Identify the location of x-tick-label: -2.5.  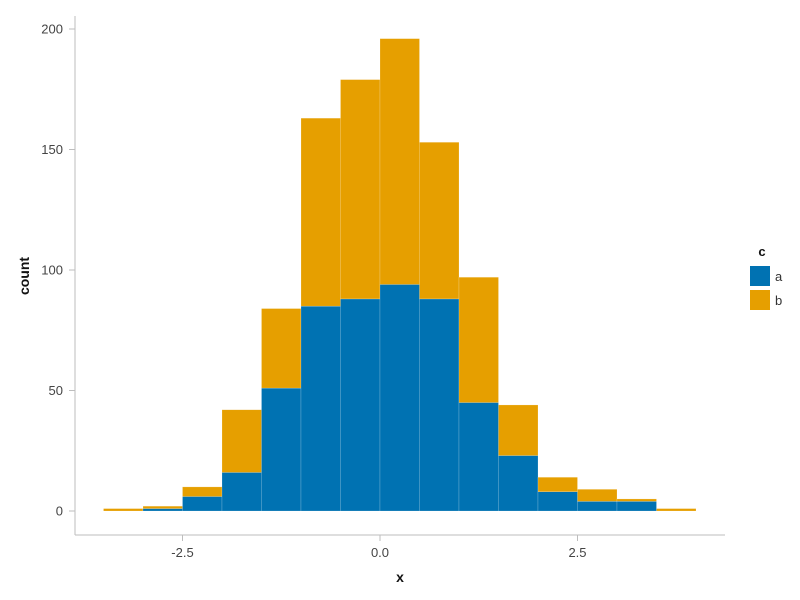
(182, 552).